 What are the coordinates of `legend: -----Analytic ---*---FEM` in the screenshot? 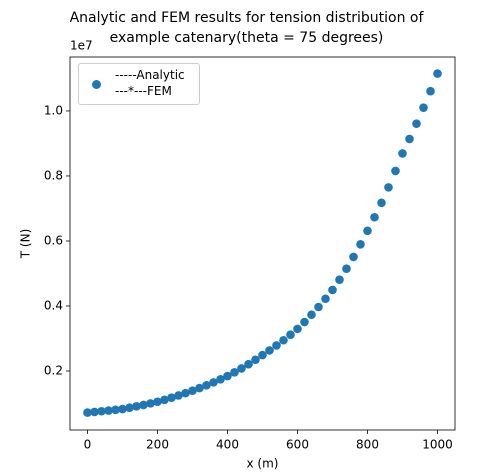 It's located at (139, 84).